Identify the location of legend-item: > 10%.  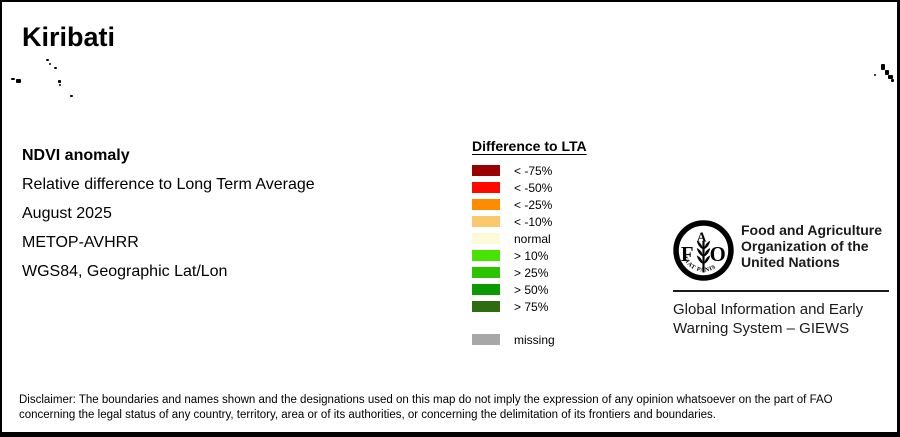
(529, 255).